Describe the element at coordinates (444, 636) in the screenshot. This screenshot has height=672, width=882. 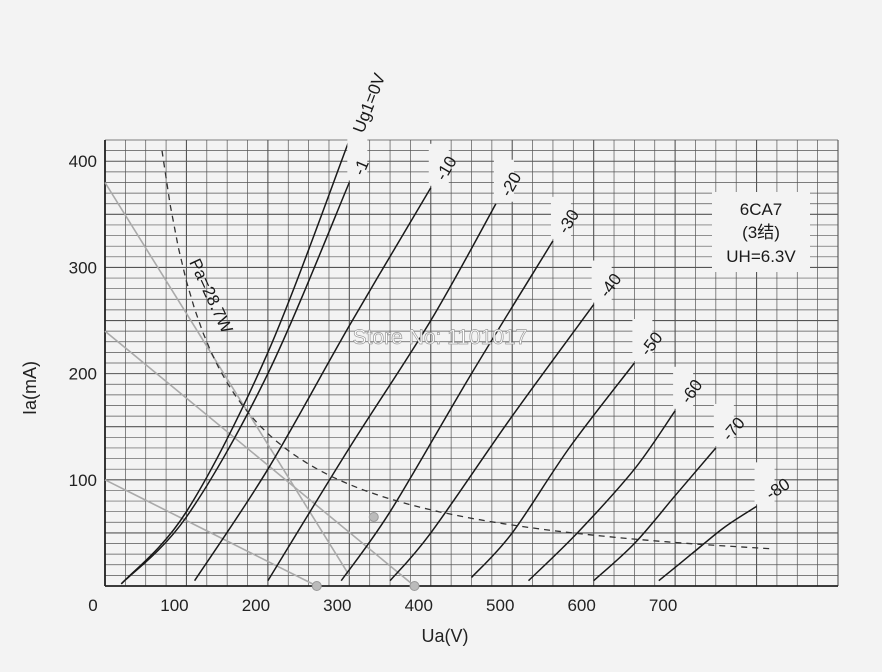
I see `x-axis-title: Ua(V)` at that location.